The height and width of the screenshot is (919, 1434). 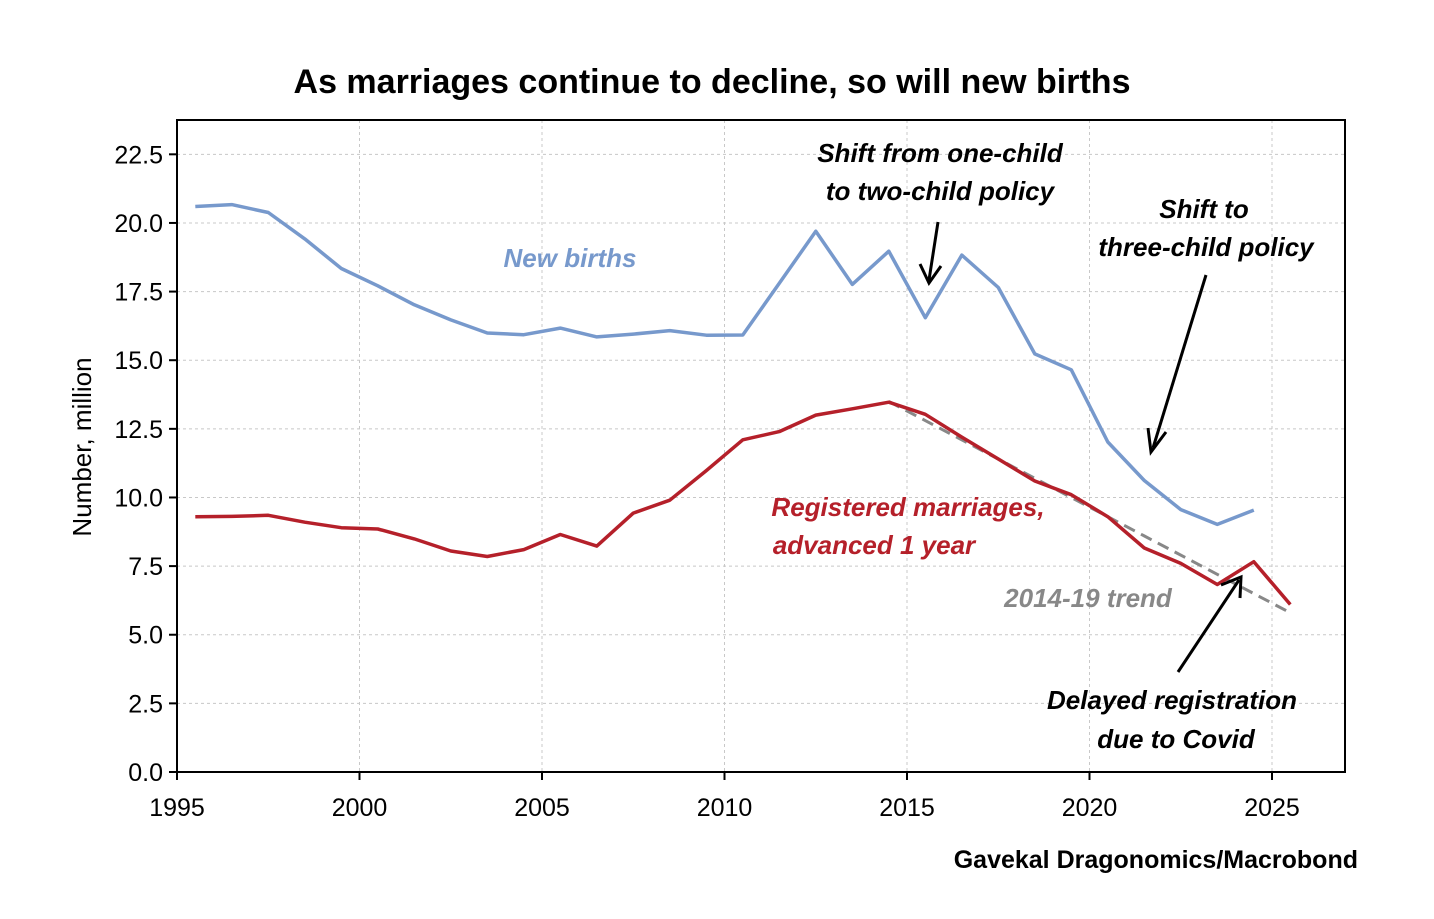 I want to click on x-tick-label: 2000, so click(x=360, y=808).